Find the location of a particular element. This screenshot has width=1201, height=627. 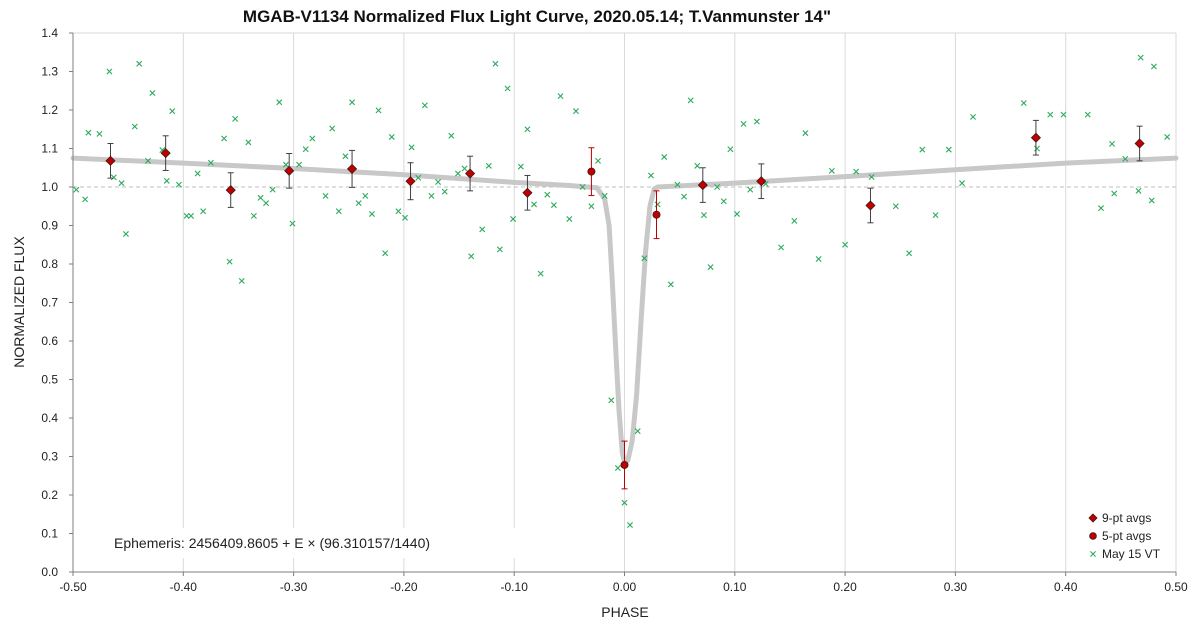

ephemeris-background is located at coordinates (336, 543).